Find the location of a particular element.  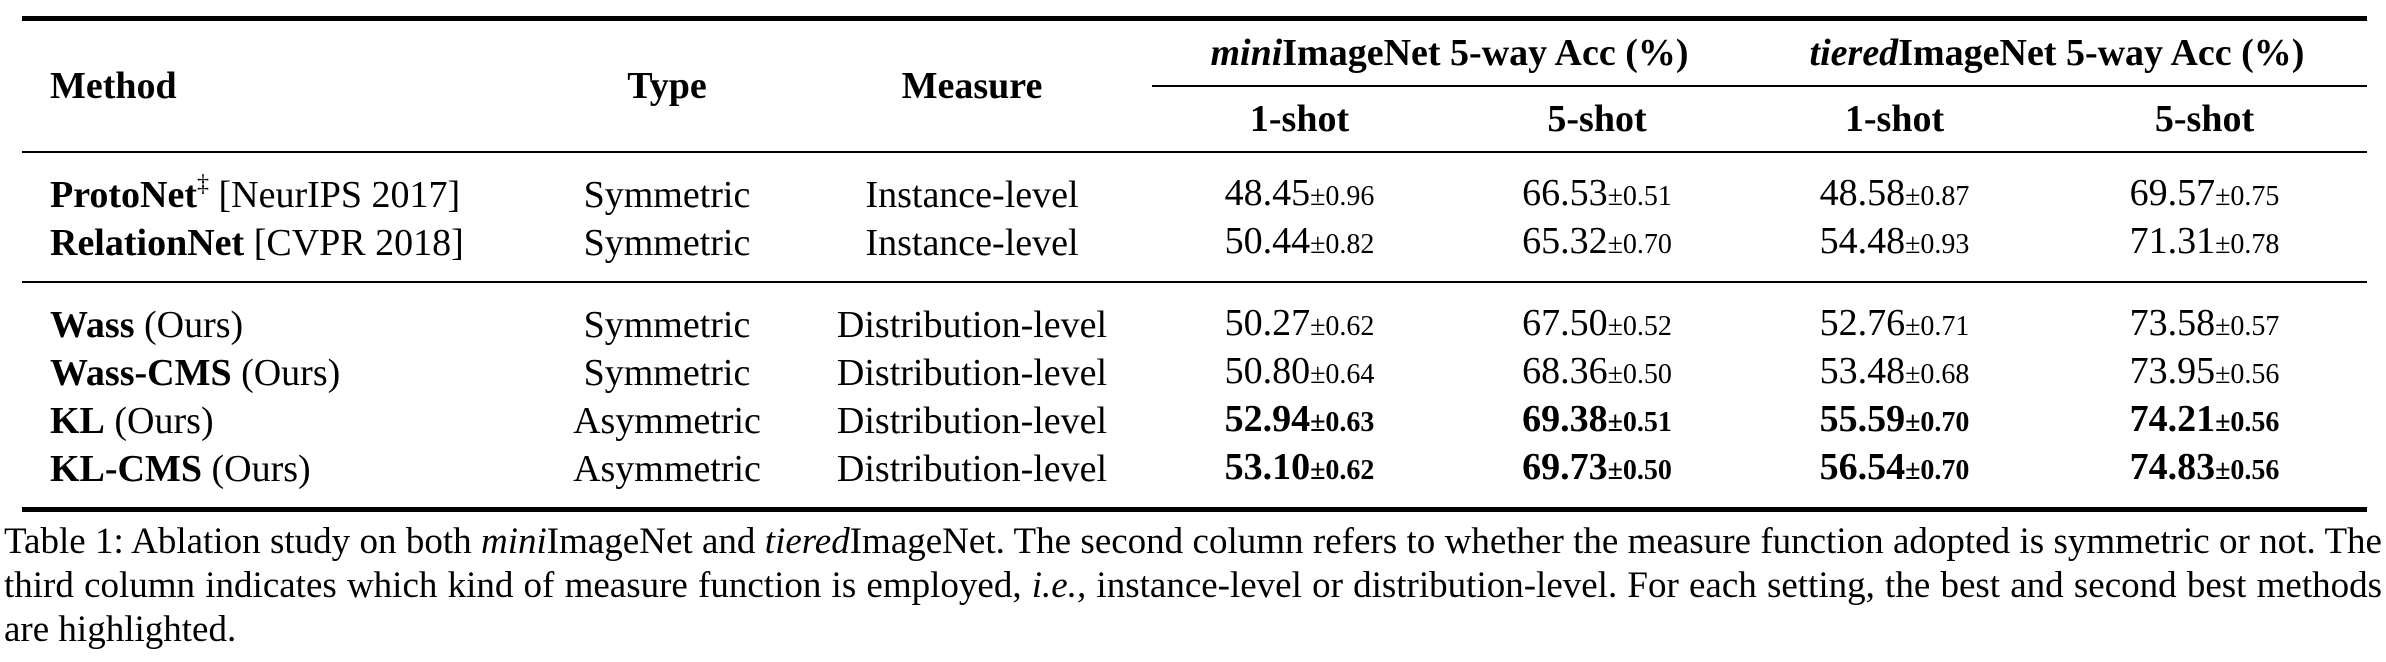

acc-cell-tiered-1shot: 52.76±0.71 is located at coordinates (1894, 315).